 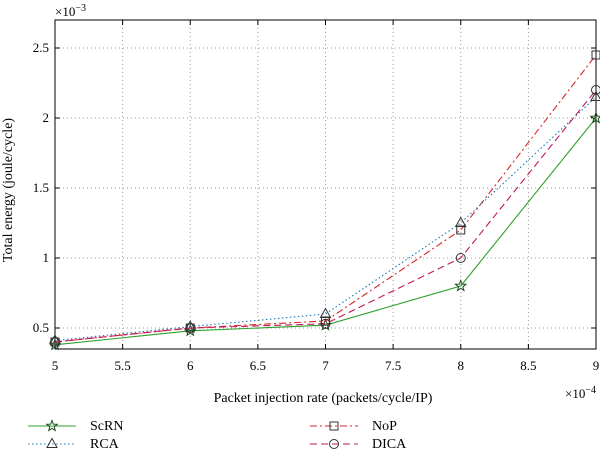 What do you see at coordinates (70, 11) in the screenshot?
I see `y-axis-multiplier: ×10⁻³` at bounding box center [70, 11].